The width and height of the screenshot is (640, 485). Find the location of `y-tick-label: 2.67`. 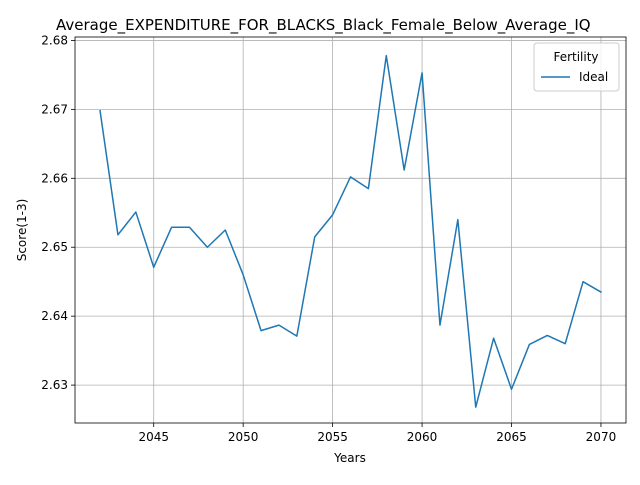

y-tick-label: 2.67 is located at coordinates (54, 109).